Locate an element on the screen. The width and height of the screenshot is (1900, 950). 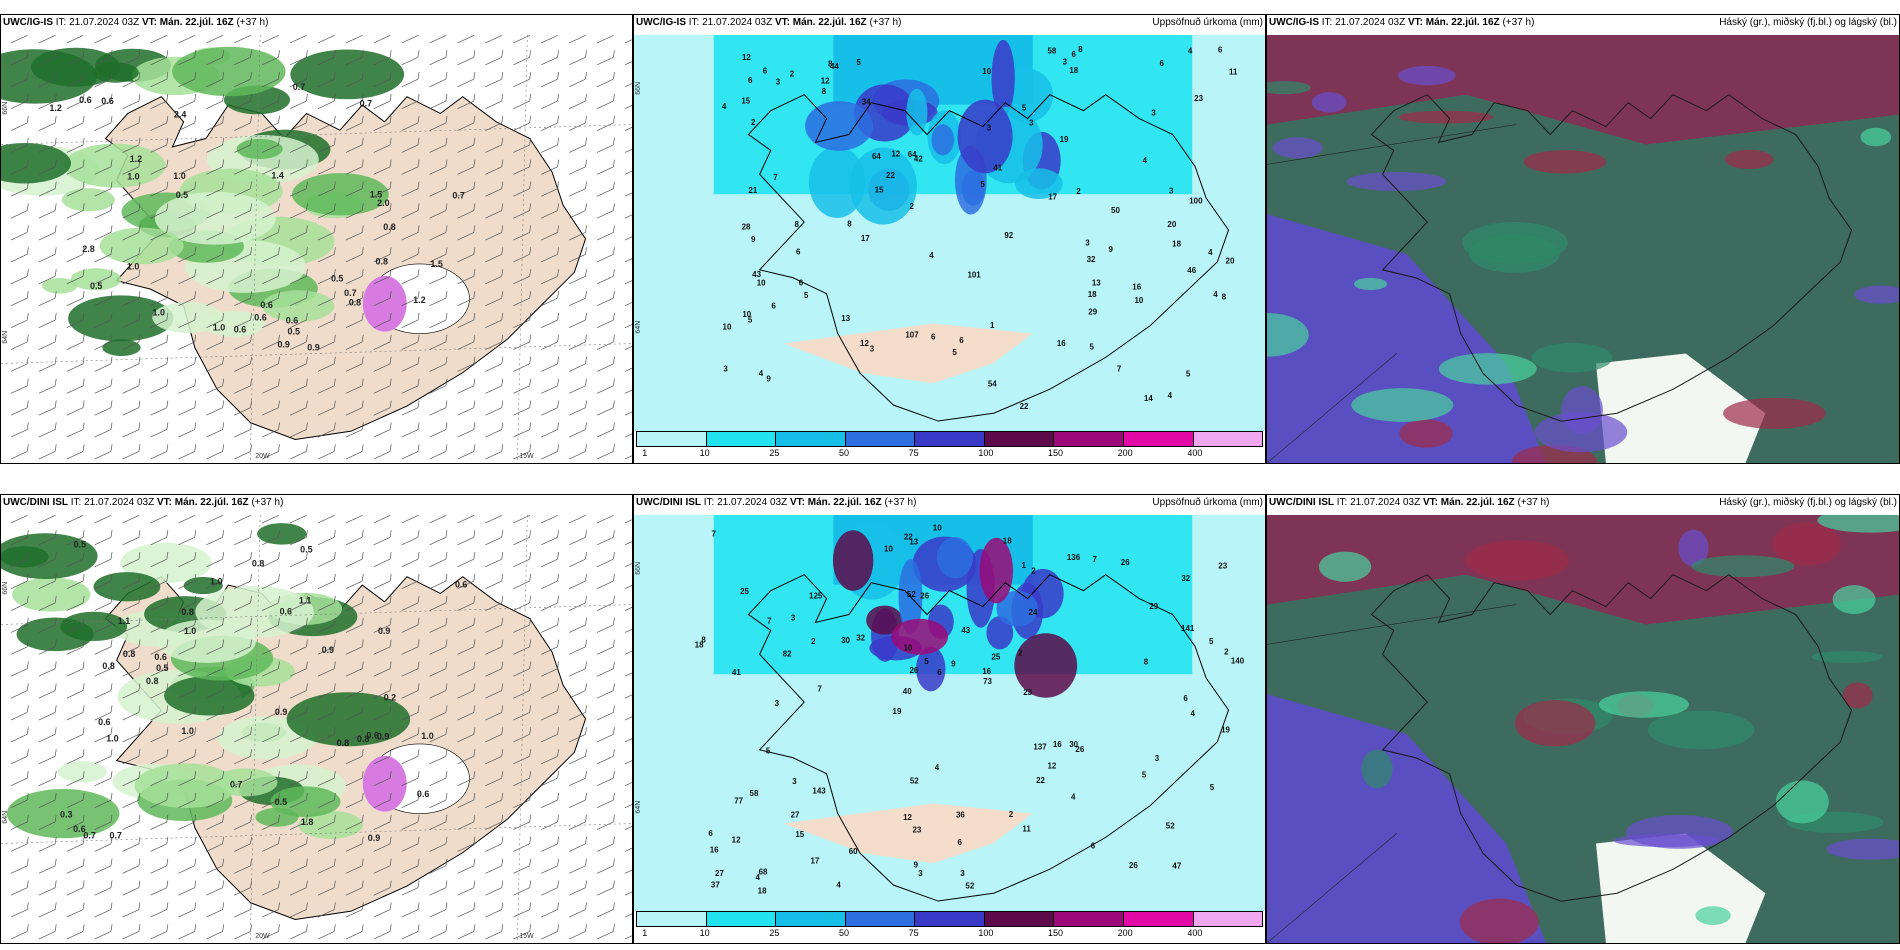
precip-value: 18 is located at coordinates (762, 890).